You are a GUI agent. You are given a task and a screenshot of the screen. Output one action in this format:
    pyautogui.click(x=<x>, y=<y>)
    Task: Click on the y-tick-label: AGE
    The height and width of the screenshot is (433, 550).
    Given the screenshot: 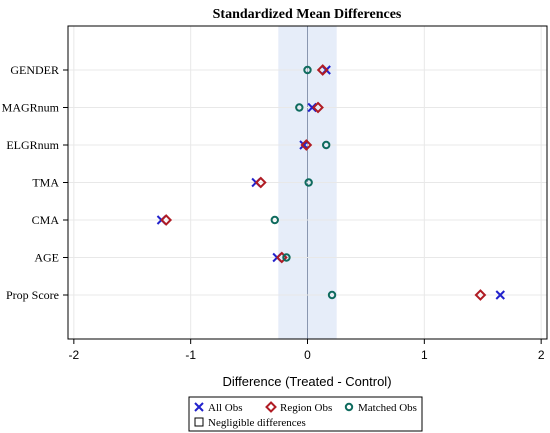 What is the action you would take?
    pyautogui.click(x=46, y=258)
    